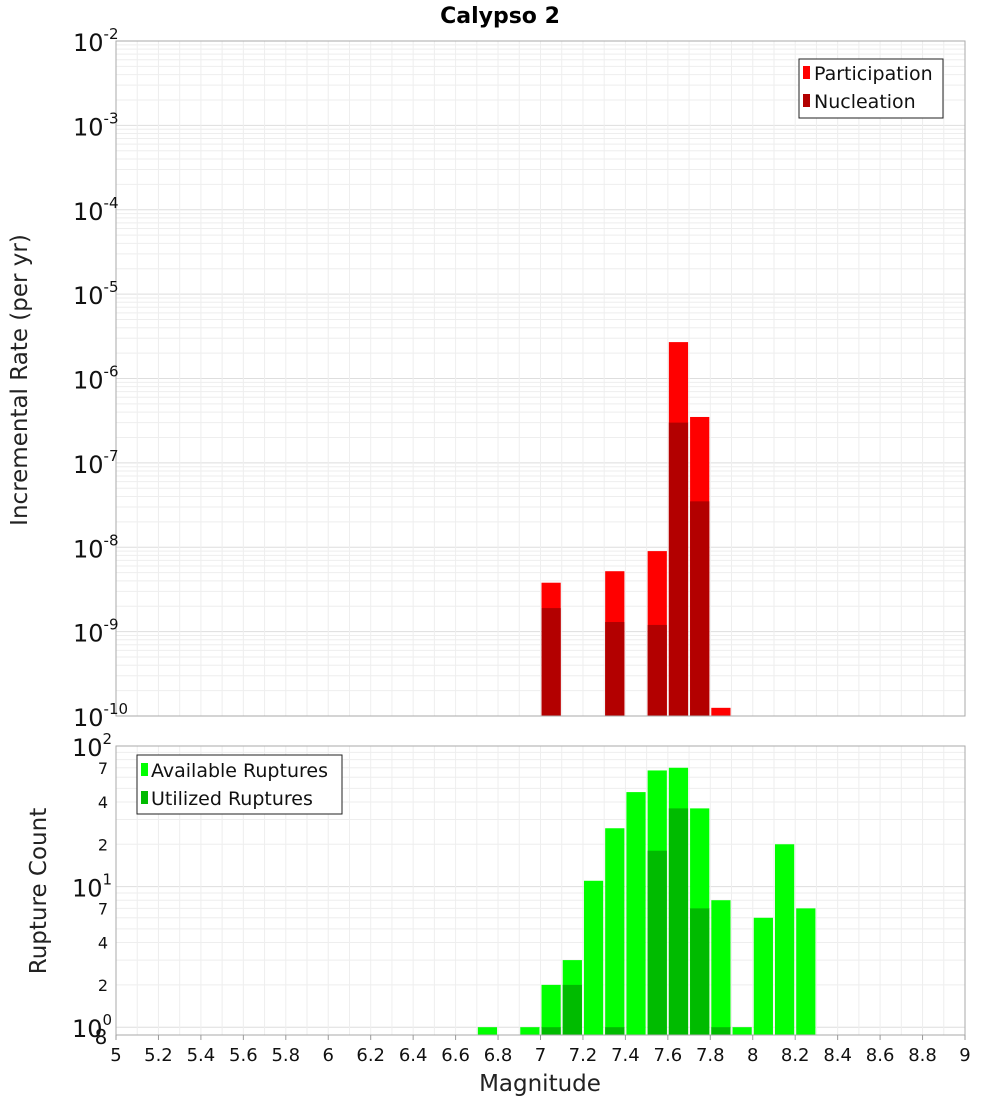 The image size is (1000, 1100). I want to click on legend-swatch-available, so click(144, 769).